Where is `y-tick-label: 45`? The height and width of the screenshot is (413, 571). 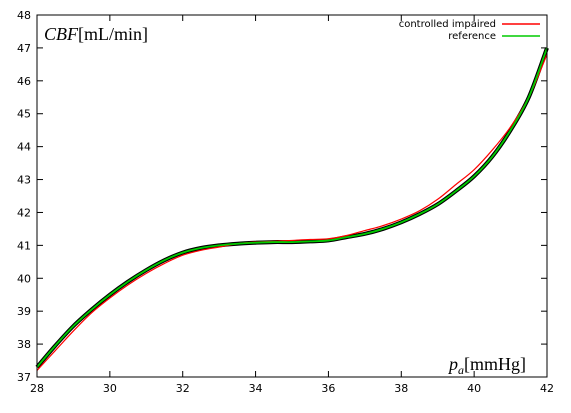
y-tick-label: 45 is located at coordinates (24, 114).